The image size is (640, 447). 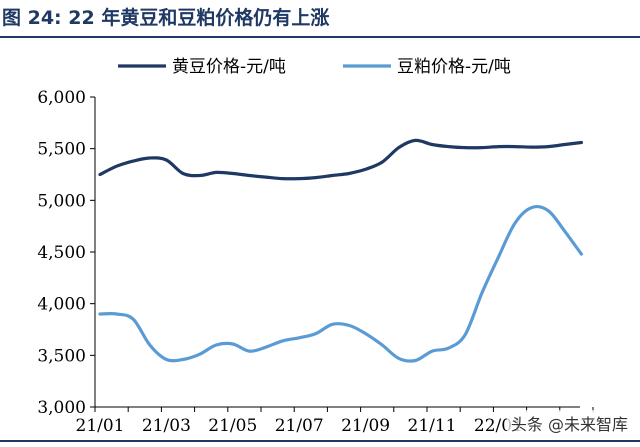 I want to click on y-tick-label: 4,000, so click(x=61, y=305).